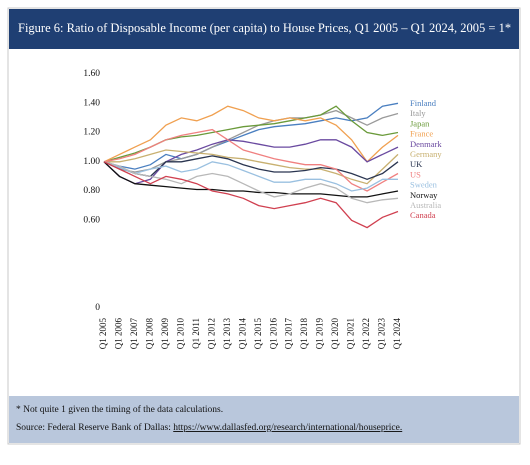 The width and height of the screenshot is (530, 465). I want to click on legend-label: US, so click(415, 174).